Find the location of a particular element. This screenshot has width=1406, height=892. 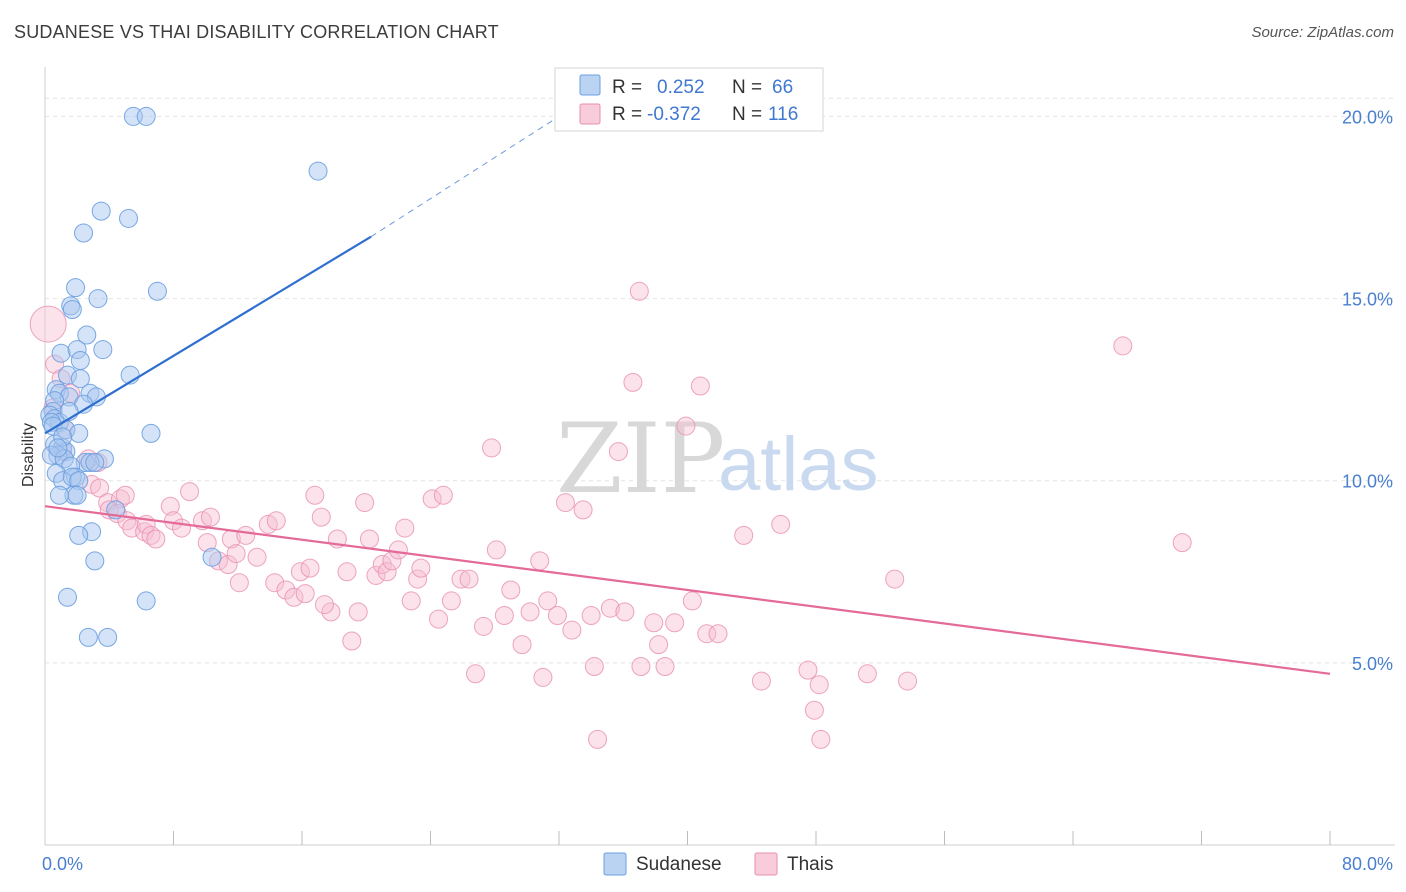

sudanese-points is located at coordinates (184, 376).